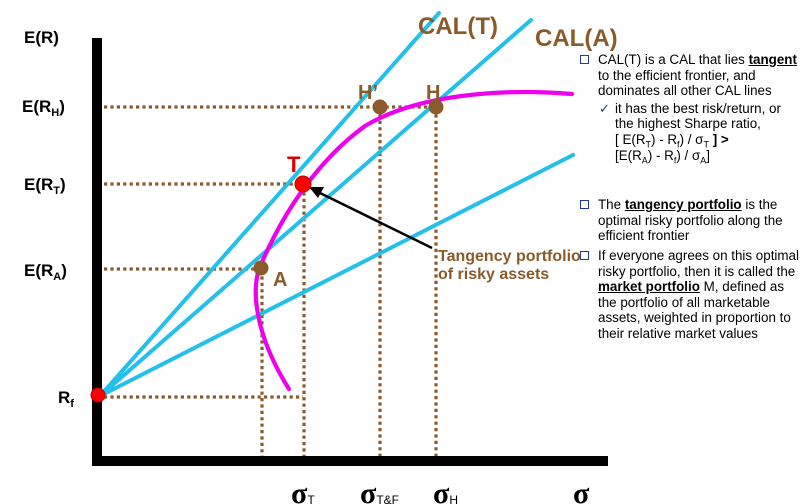 The width and height of the screenshot is (805, 504). What do you see at coordinates (458, 26) in the screenshot?
I see `cal-t-label: CAL(T)` at bounding box center [458, 26].